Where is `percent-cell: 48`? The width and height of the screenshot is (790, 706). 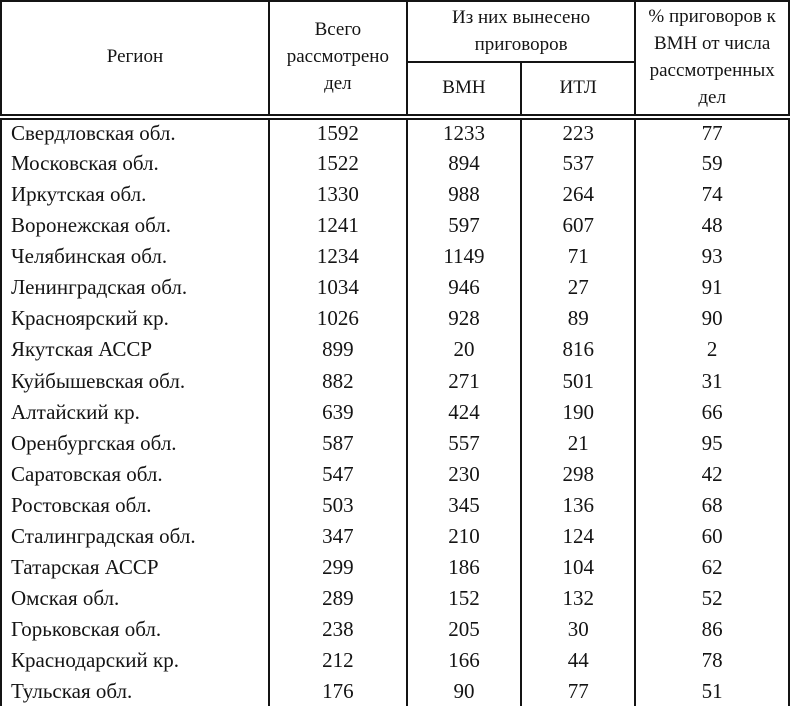
percent-cell: 48 is located at coordinates (712, 226).